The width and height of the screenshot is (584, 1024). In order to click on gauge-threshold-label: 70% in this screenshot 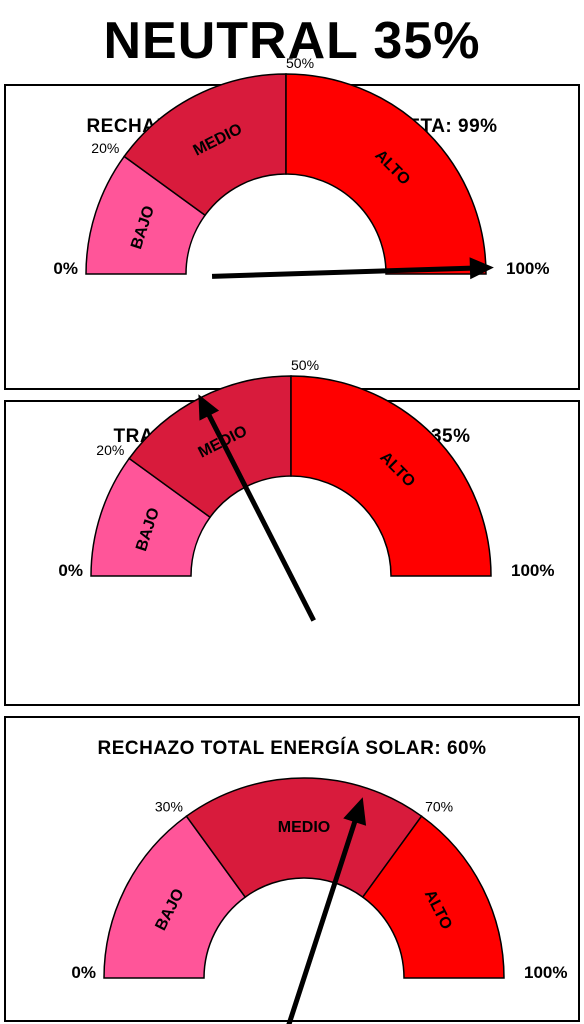, I will do `click(439, 806)`.